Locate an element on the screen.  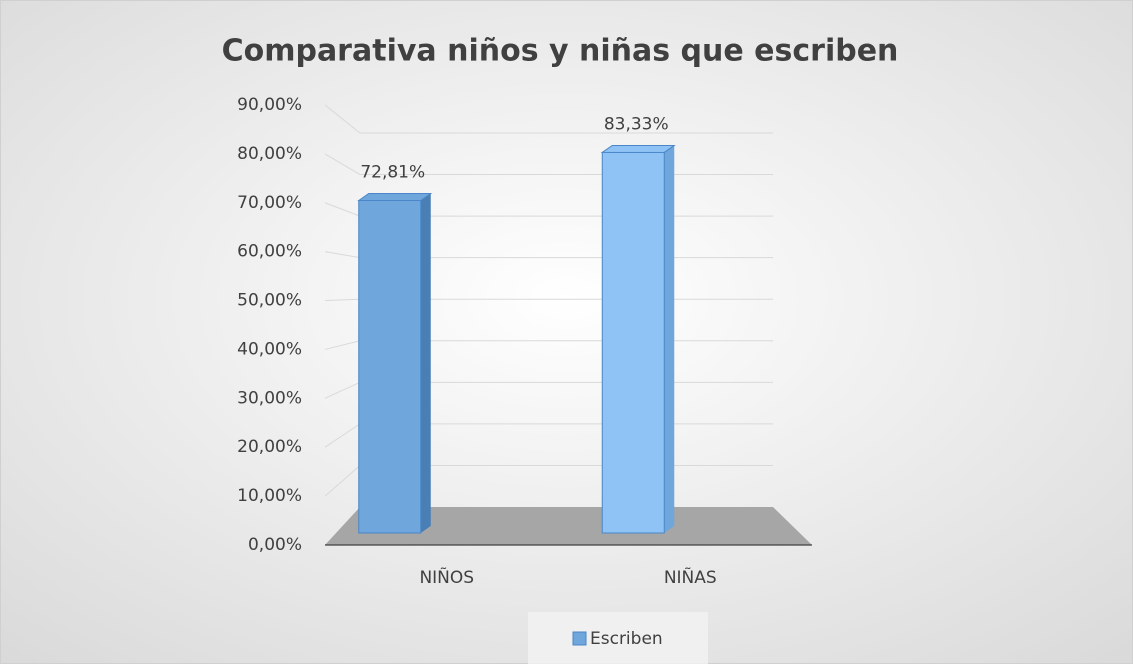
legend-box is located at coordinates (618, 638).